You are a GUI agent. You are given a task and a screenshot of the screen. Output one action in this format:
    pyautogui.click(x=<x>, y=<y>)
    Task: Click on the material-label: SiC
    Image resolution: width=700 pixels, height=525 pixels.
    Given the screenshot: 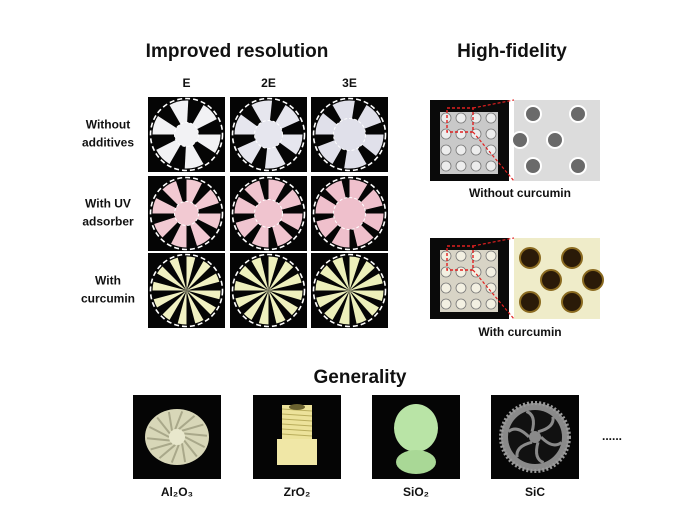 What is the action you would take?
    pyautogui.click(x=535, y=492)
    